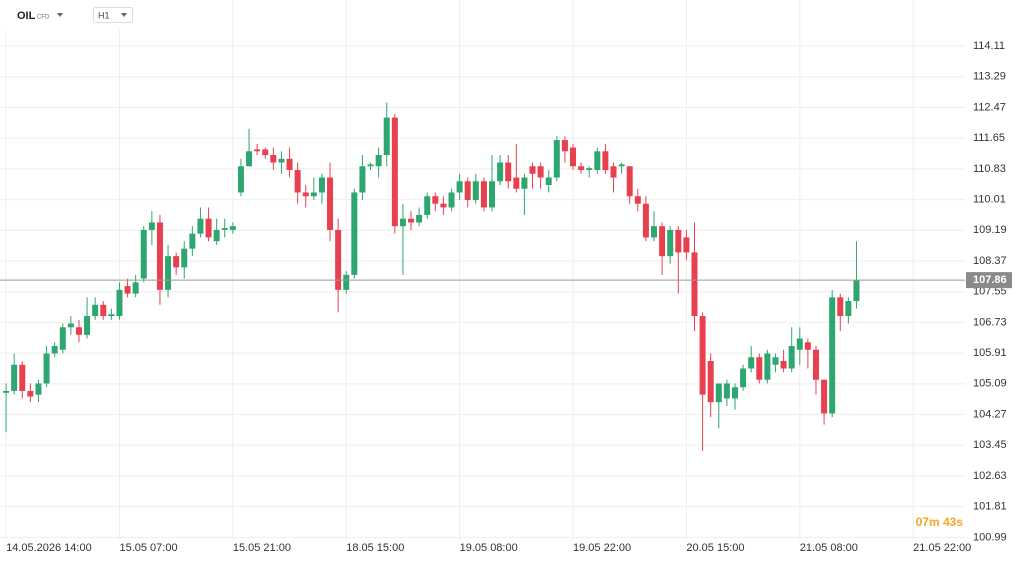  What do you see at coordinates (940, 522) in the screenshot?
I see `countdown: 07m 43s` at bounding box center [940, 522].